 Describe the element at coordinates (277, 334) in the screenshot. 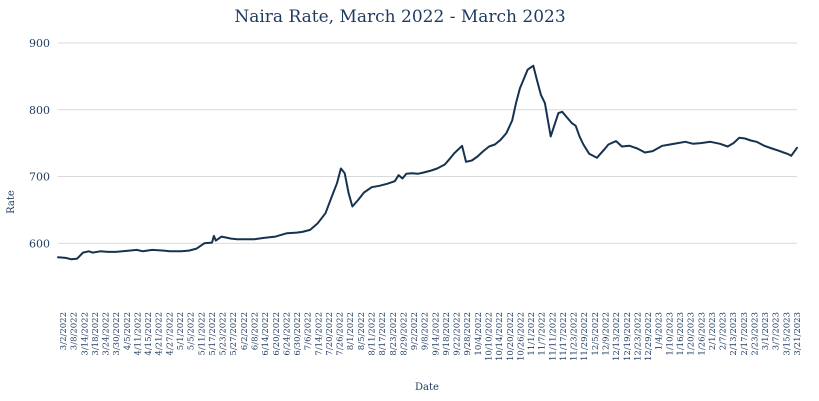

I see `x-tick-label: 6/20/2022` at that location.